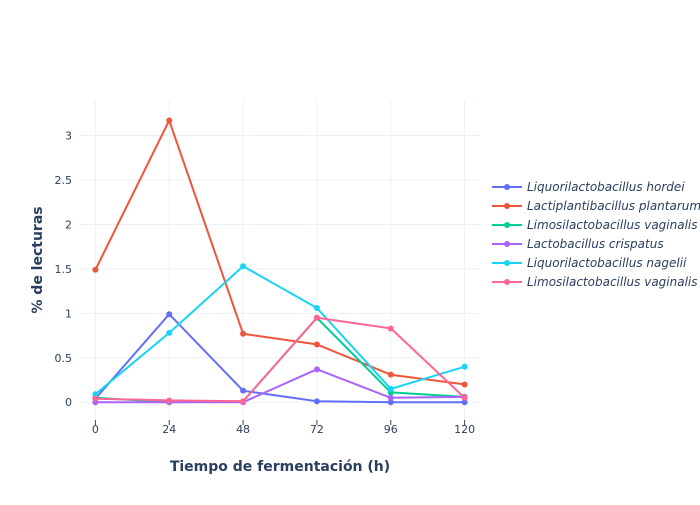 Image resolution: width=700 pixels, height=505 pixels. What do you see at coordinates (64, 358) in the screenshot?
I see `y-tick-label: 0.5` at bounding box center [64, 358].